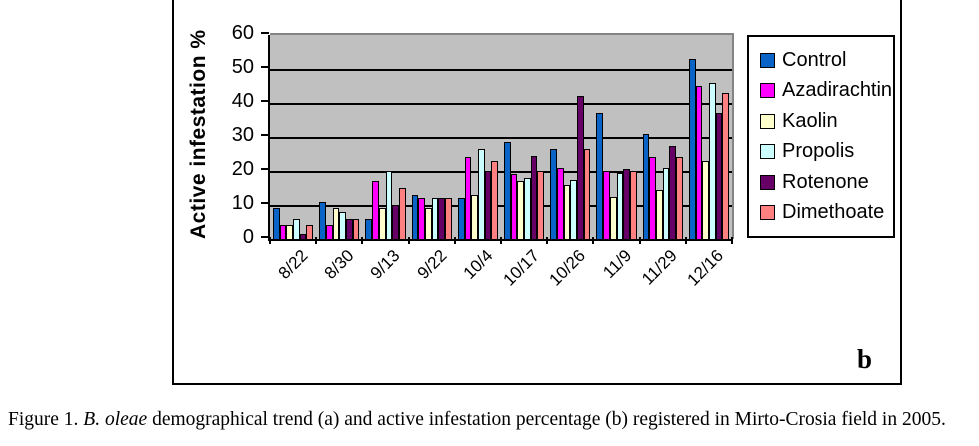 Image resolution: width=979 pixels, height=446 pixels. What do you see at coordinates (825, 121) in the screenshot?
I see `legend-item-kaolin: Kaolin` at bounding box center [825, 121].